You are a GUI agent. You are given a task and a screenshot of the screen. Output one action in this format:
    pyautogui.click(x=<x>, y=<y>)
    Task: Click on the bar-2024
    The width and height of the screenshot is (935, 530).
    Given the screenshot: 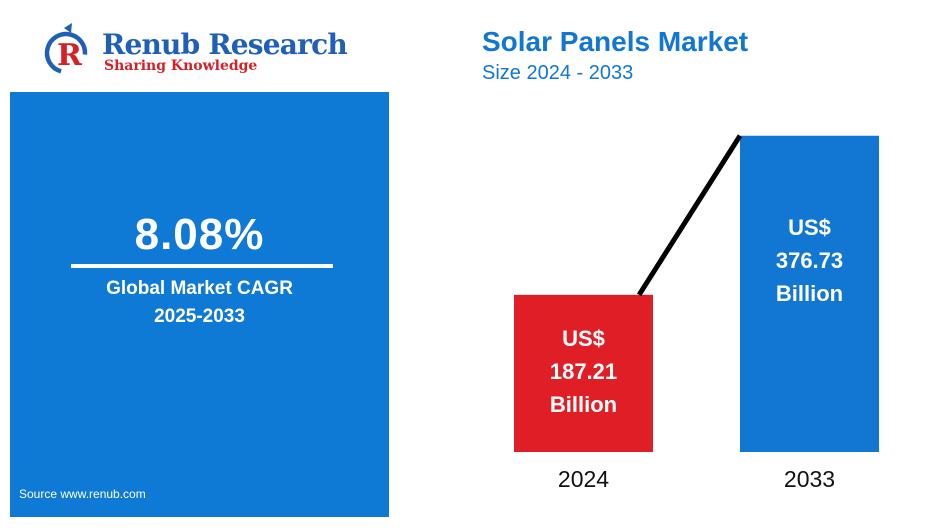 What is the action you would take?
    pyautogui.click(x=583, y=373)
    